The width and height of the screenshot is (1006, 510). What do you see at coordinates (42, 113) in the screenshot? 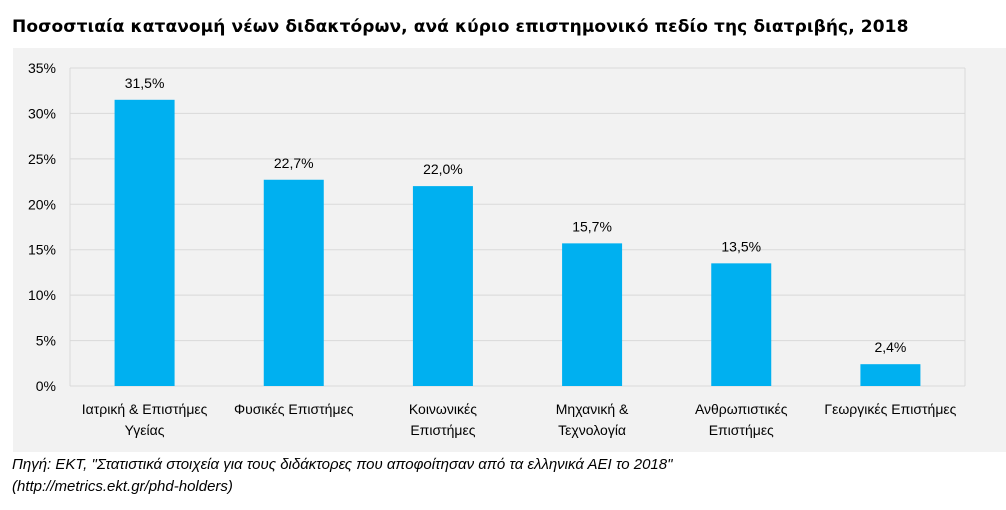
I see `y-tick-label: 30%` at bounding box center [42, 113].